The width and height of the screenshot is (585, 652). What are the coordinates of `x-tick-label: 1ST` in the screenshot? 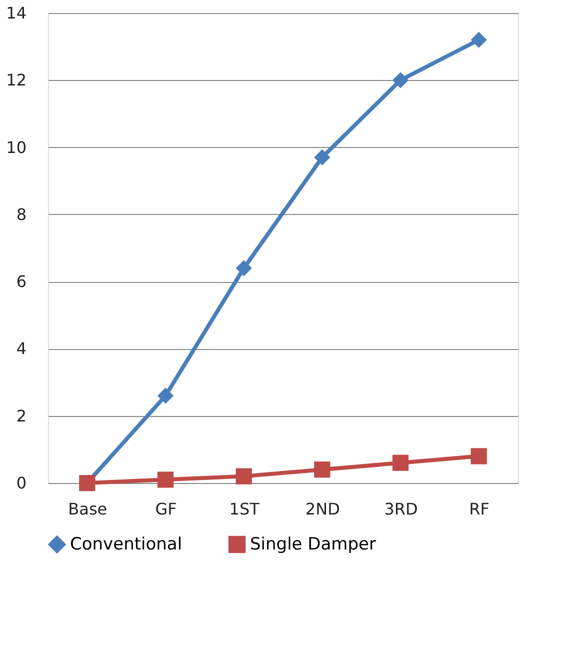 It's located at (244, 509).